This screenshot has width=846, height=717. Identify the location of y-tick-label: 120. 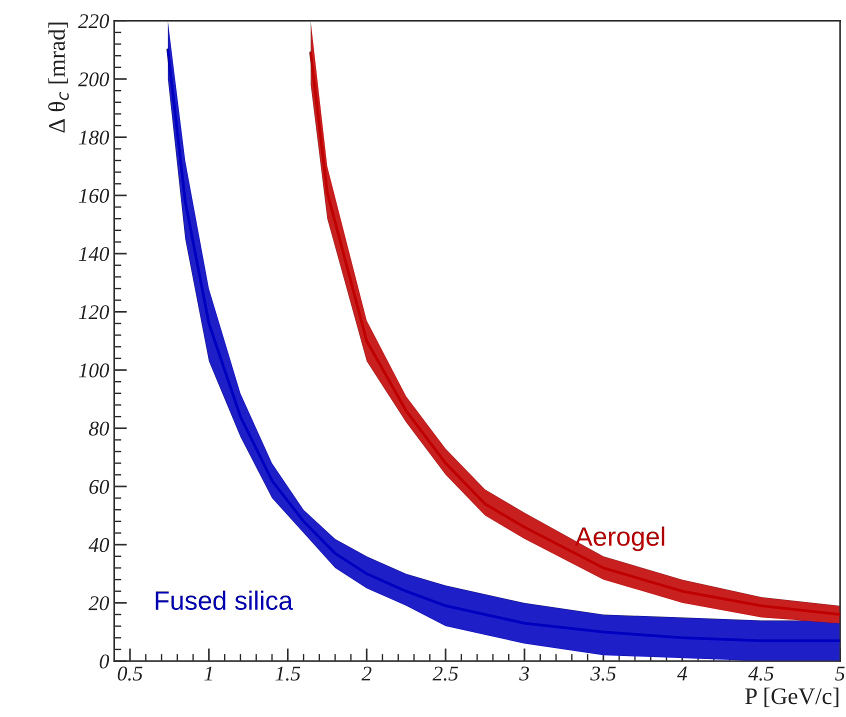
(94, 312).